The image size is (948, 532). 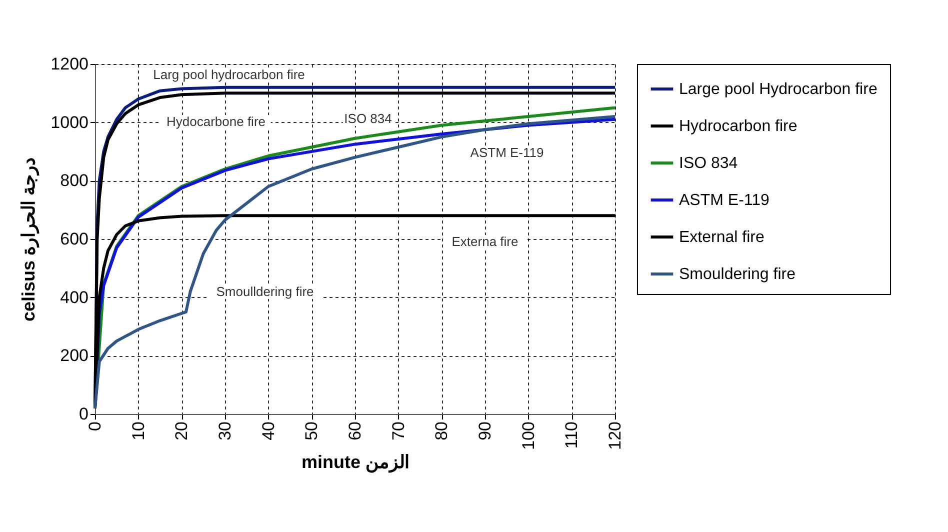 I want to click on annotation: ISO 834, so click(x=368, y=118).